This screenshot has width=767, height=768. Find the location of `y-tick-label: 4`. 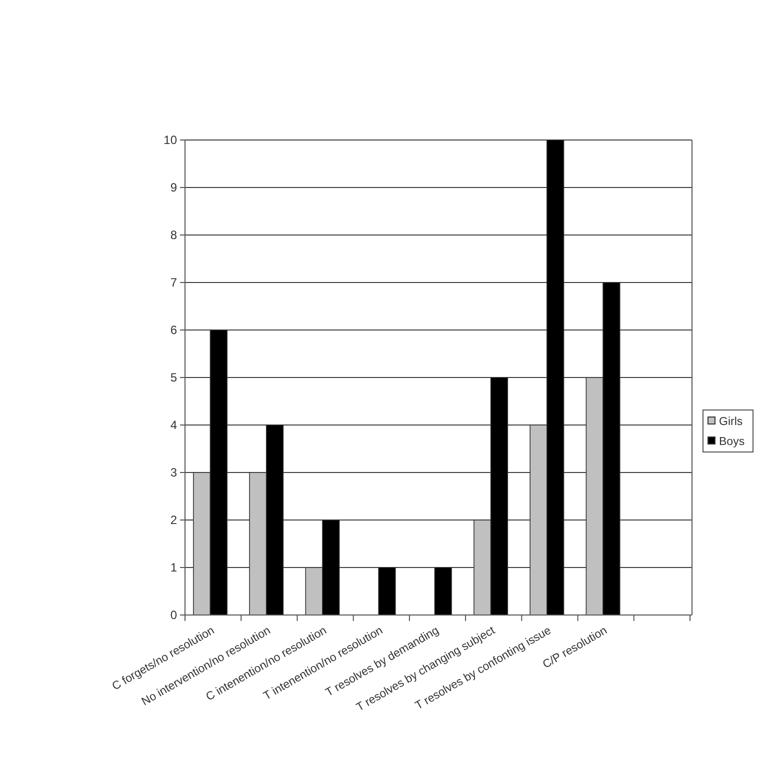

y-tick-label: 4 is located at coordinates (174, 425).